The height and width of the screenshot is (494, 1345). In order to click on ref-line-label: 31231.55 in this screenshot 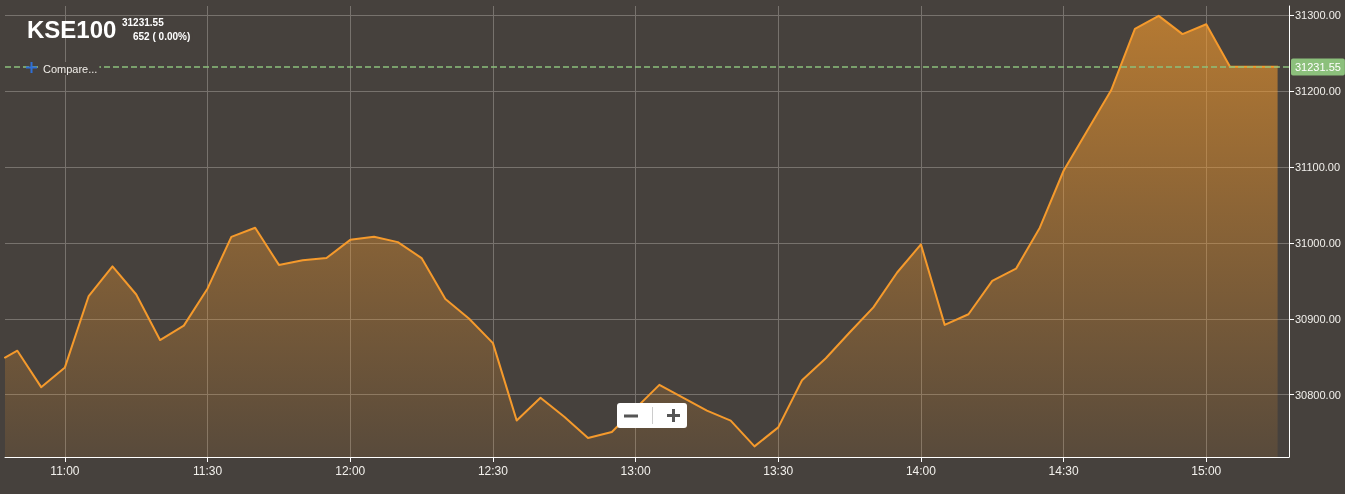, I will do `click(1318, 67)`.